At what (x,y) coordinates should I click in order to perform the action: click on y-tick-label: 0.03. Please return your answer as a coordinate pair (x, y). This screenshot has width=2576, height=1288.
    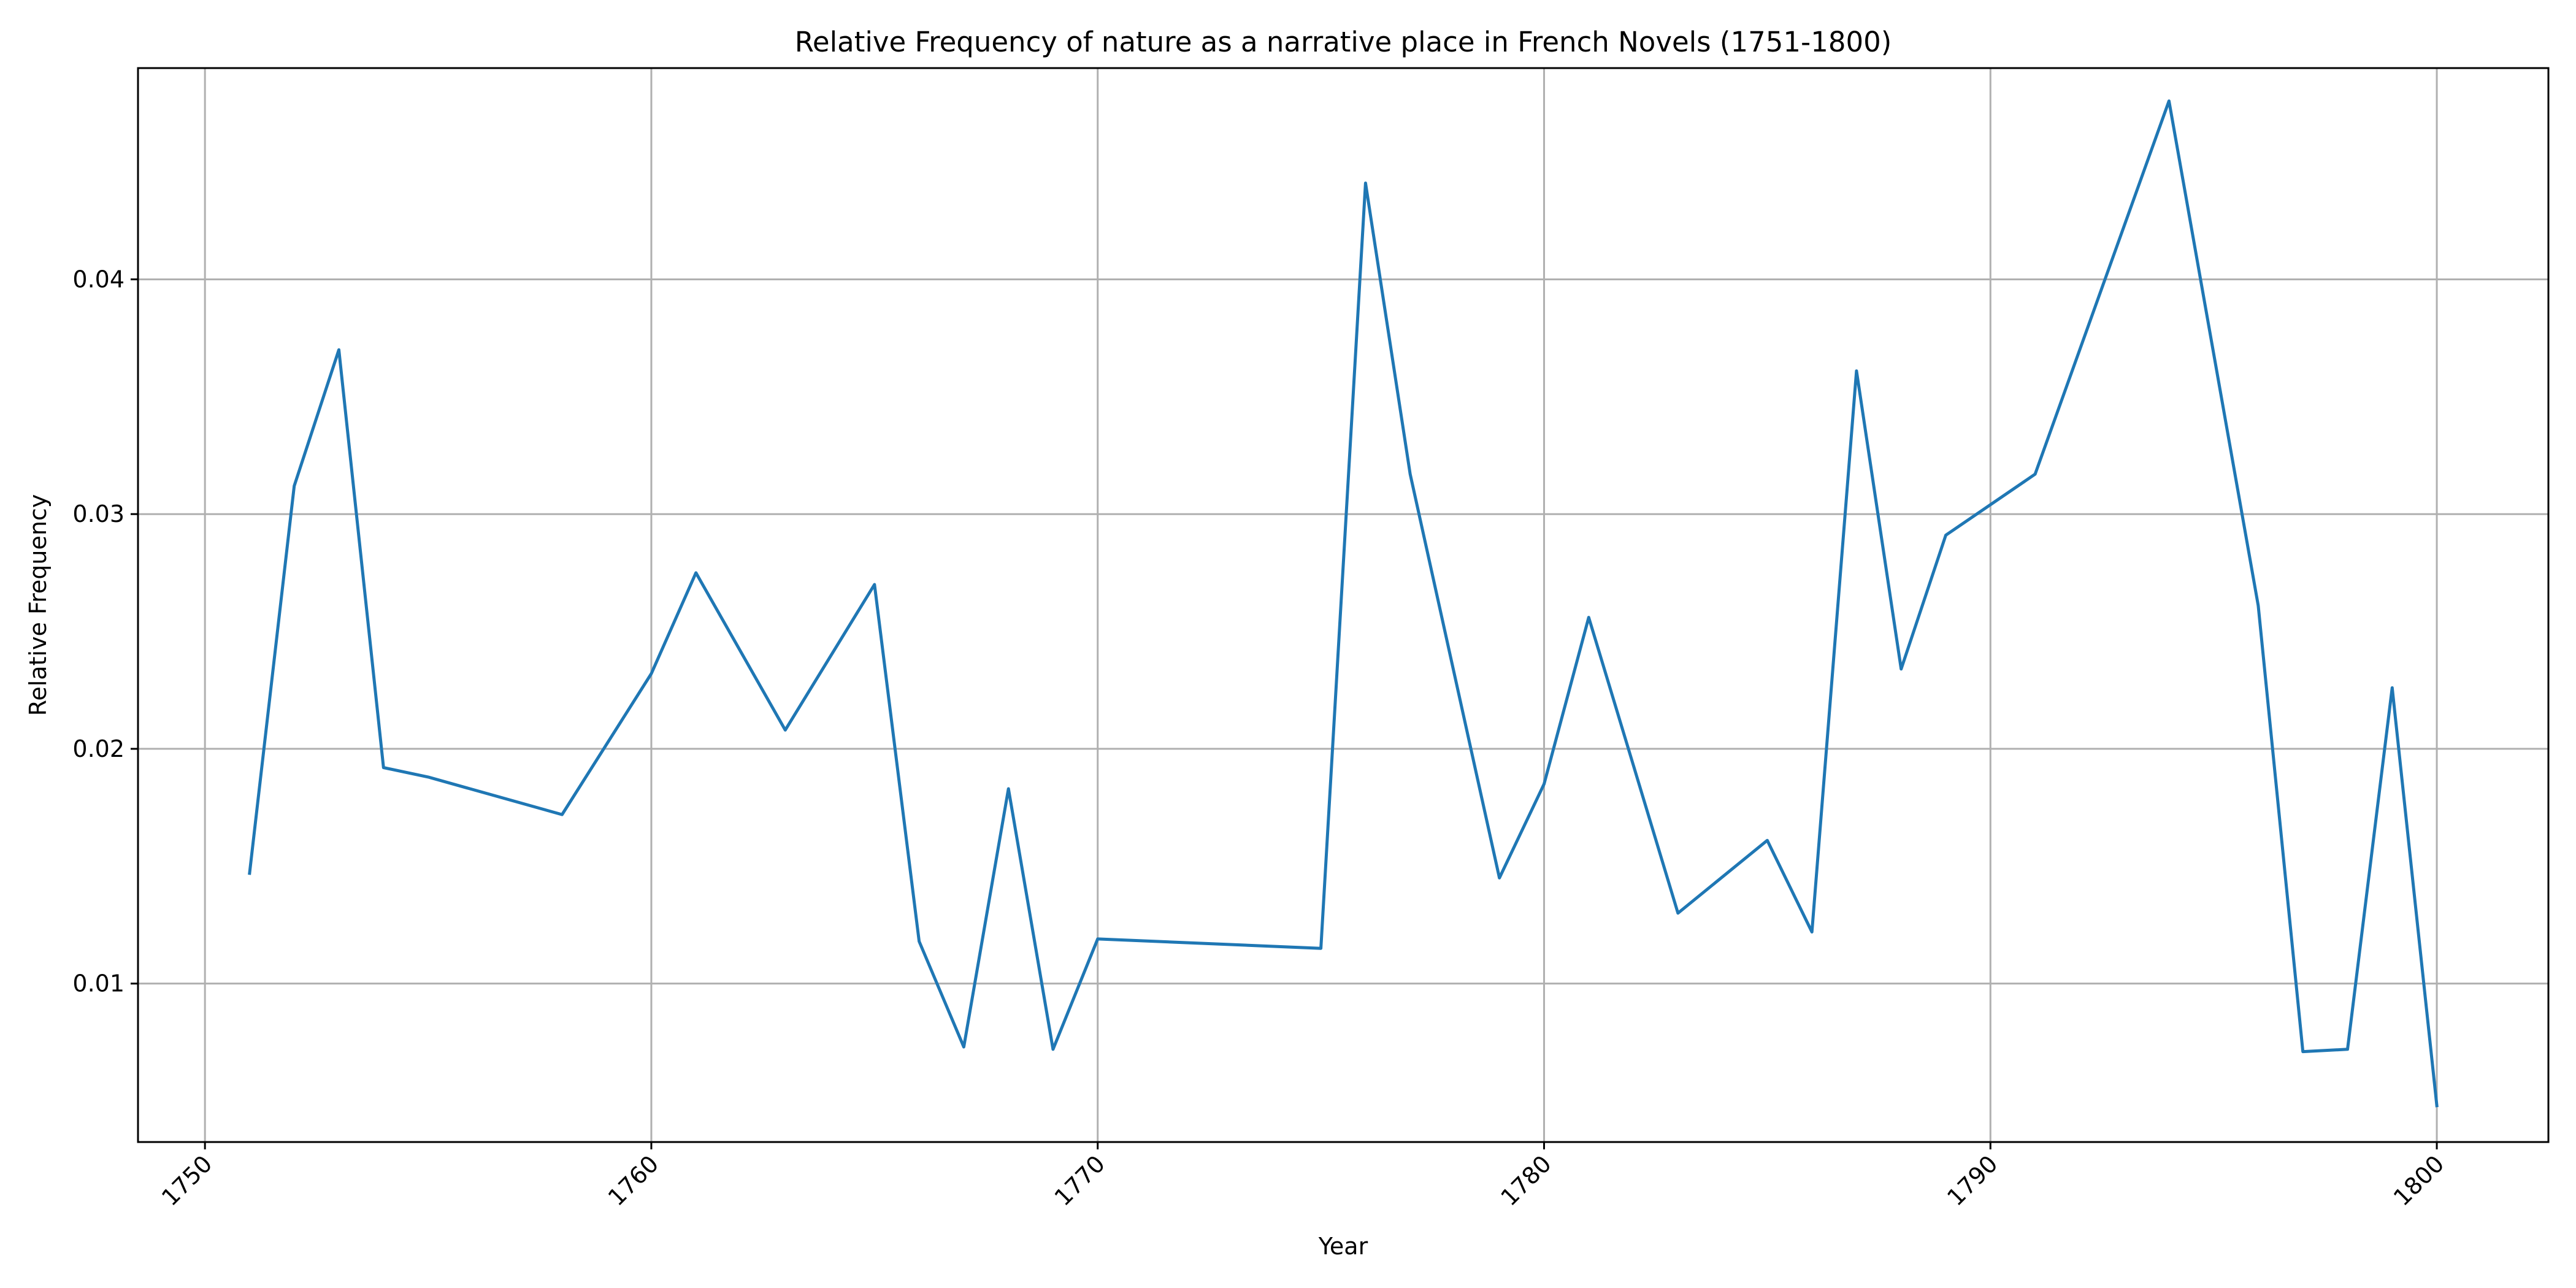
    Looking at the image, I should click on (98, 513).